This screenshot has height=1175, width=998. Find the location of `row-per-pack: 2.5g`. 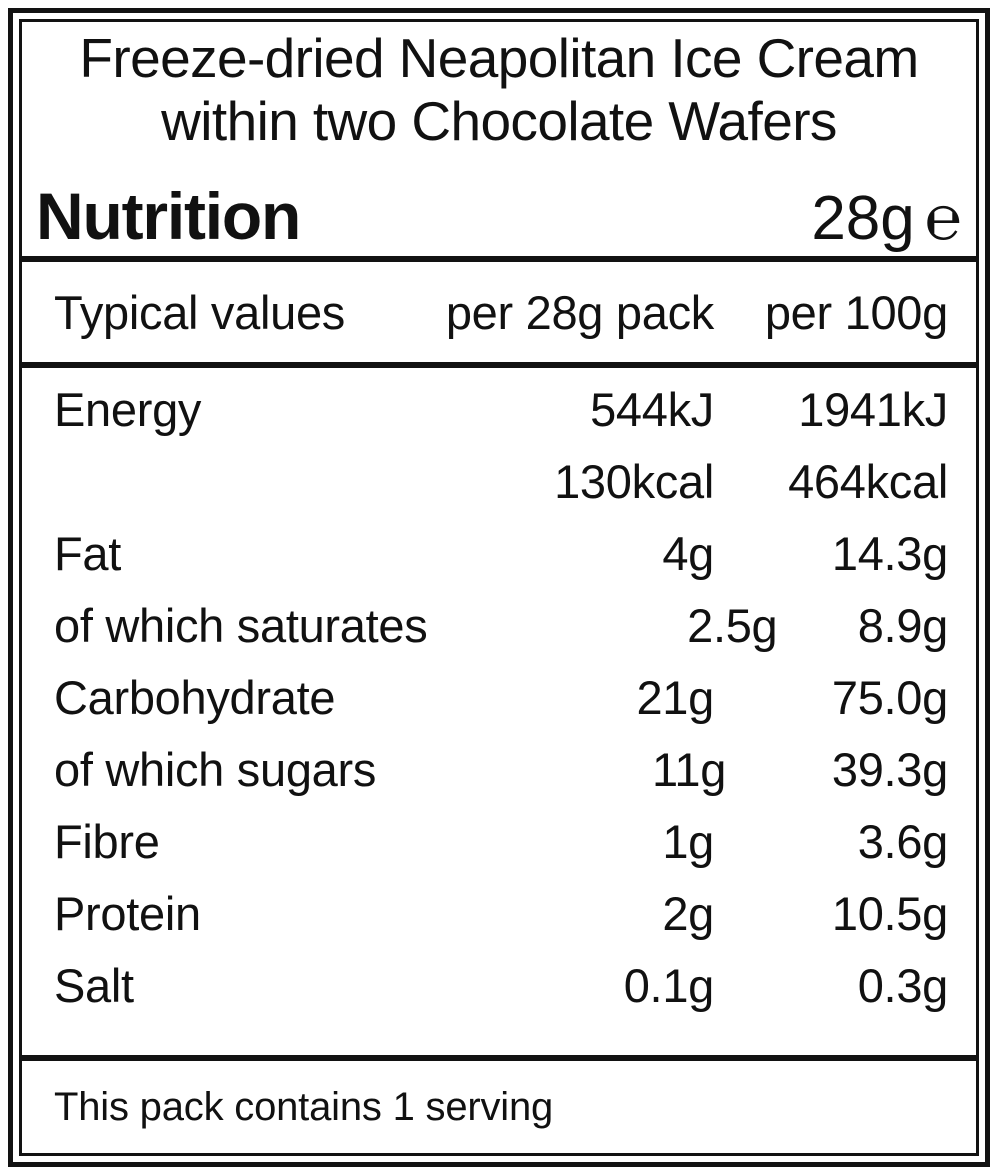

row-per-pack: 2.5g is located at coordinates (732, 625).